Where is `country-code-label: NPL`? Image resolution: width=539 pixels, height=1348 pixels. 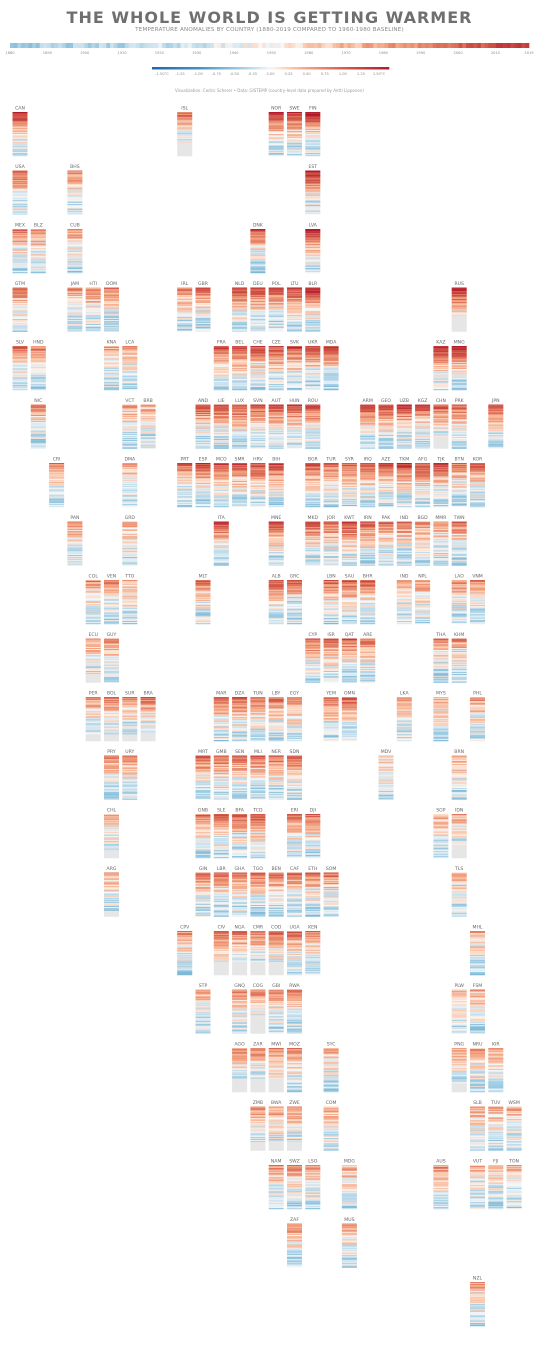
country-code-label: NPL is located at coordinates (422, 577).